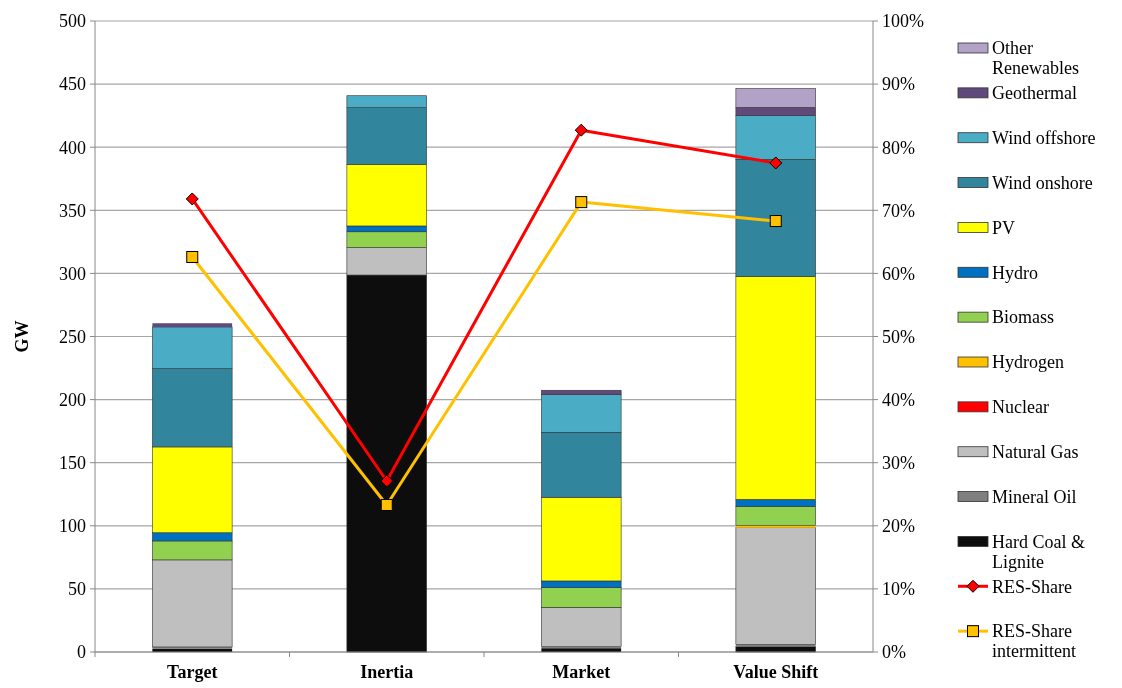 Image resolution: width=1122 pixels, height=688 pixels. Describe the element at coordinates (1020, 407) in the screenshot. I see `legend-label: Nuclear` at that location.